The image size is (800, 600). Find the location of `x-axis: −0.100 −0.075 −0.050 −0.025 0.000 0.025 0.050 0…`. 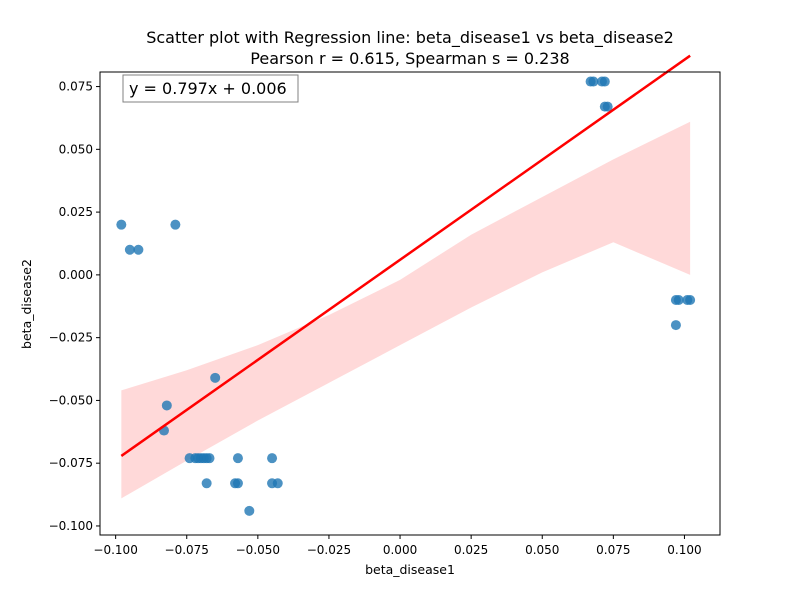

x-axis: −0.100 −0.075 −0.050 −0.025 0.000 0.025 0.050 0… is located at coordinates (397, 546).